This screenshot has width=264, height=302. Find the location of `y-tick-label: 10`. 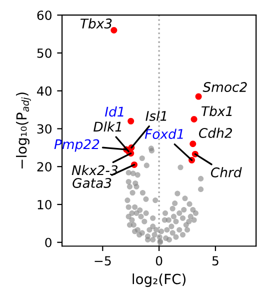

y-tick-label: 10 is located at coordinates (45, 205).